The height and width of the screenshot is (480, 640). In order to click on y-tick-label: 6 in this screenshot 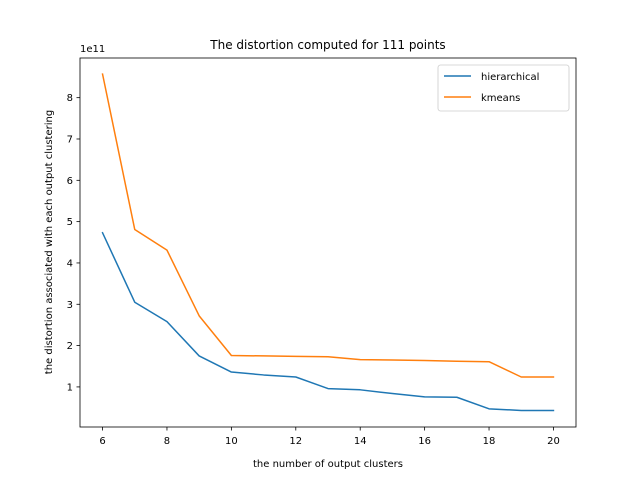, I will do `click(70, 181)`.